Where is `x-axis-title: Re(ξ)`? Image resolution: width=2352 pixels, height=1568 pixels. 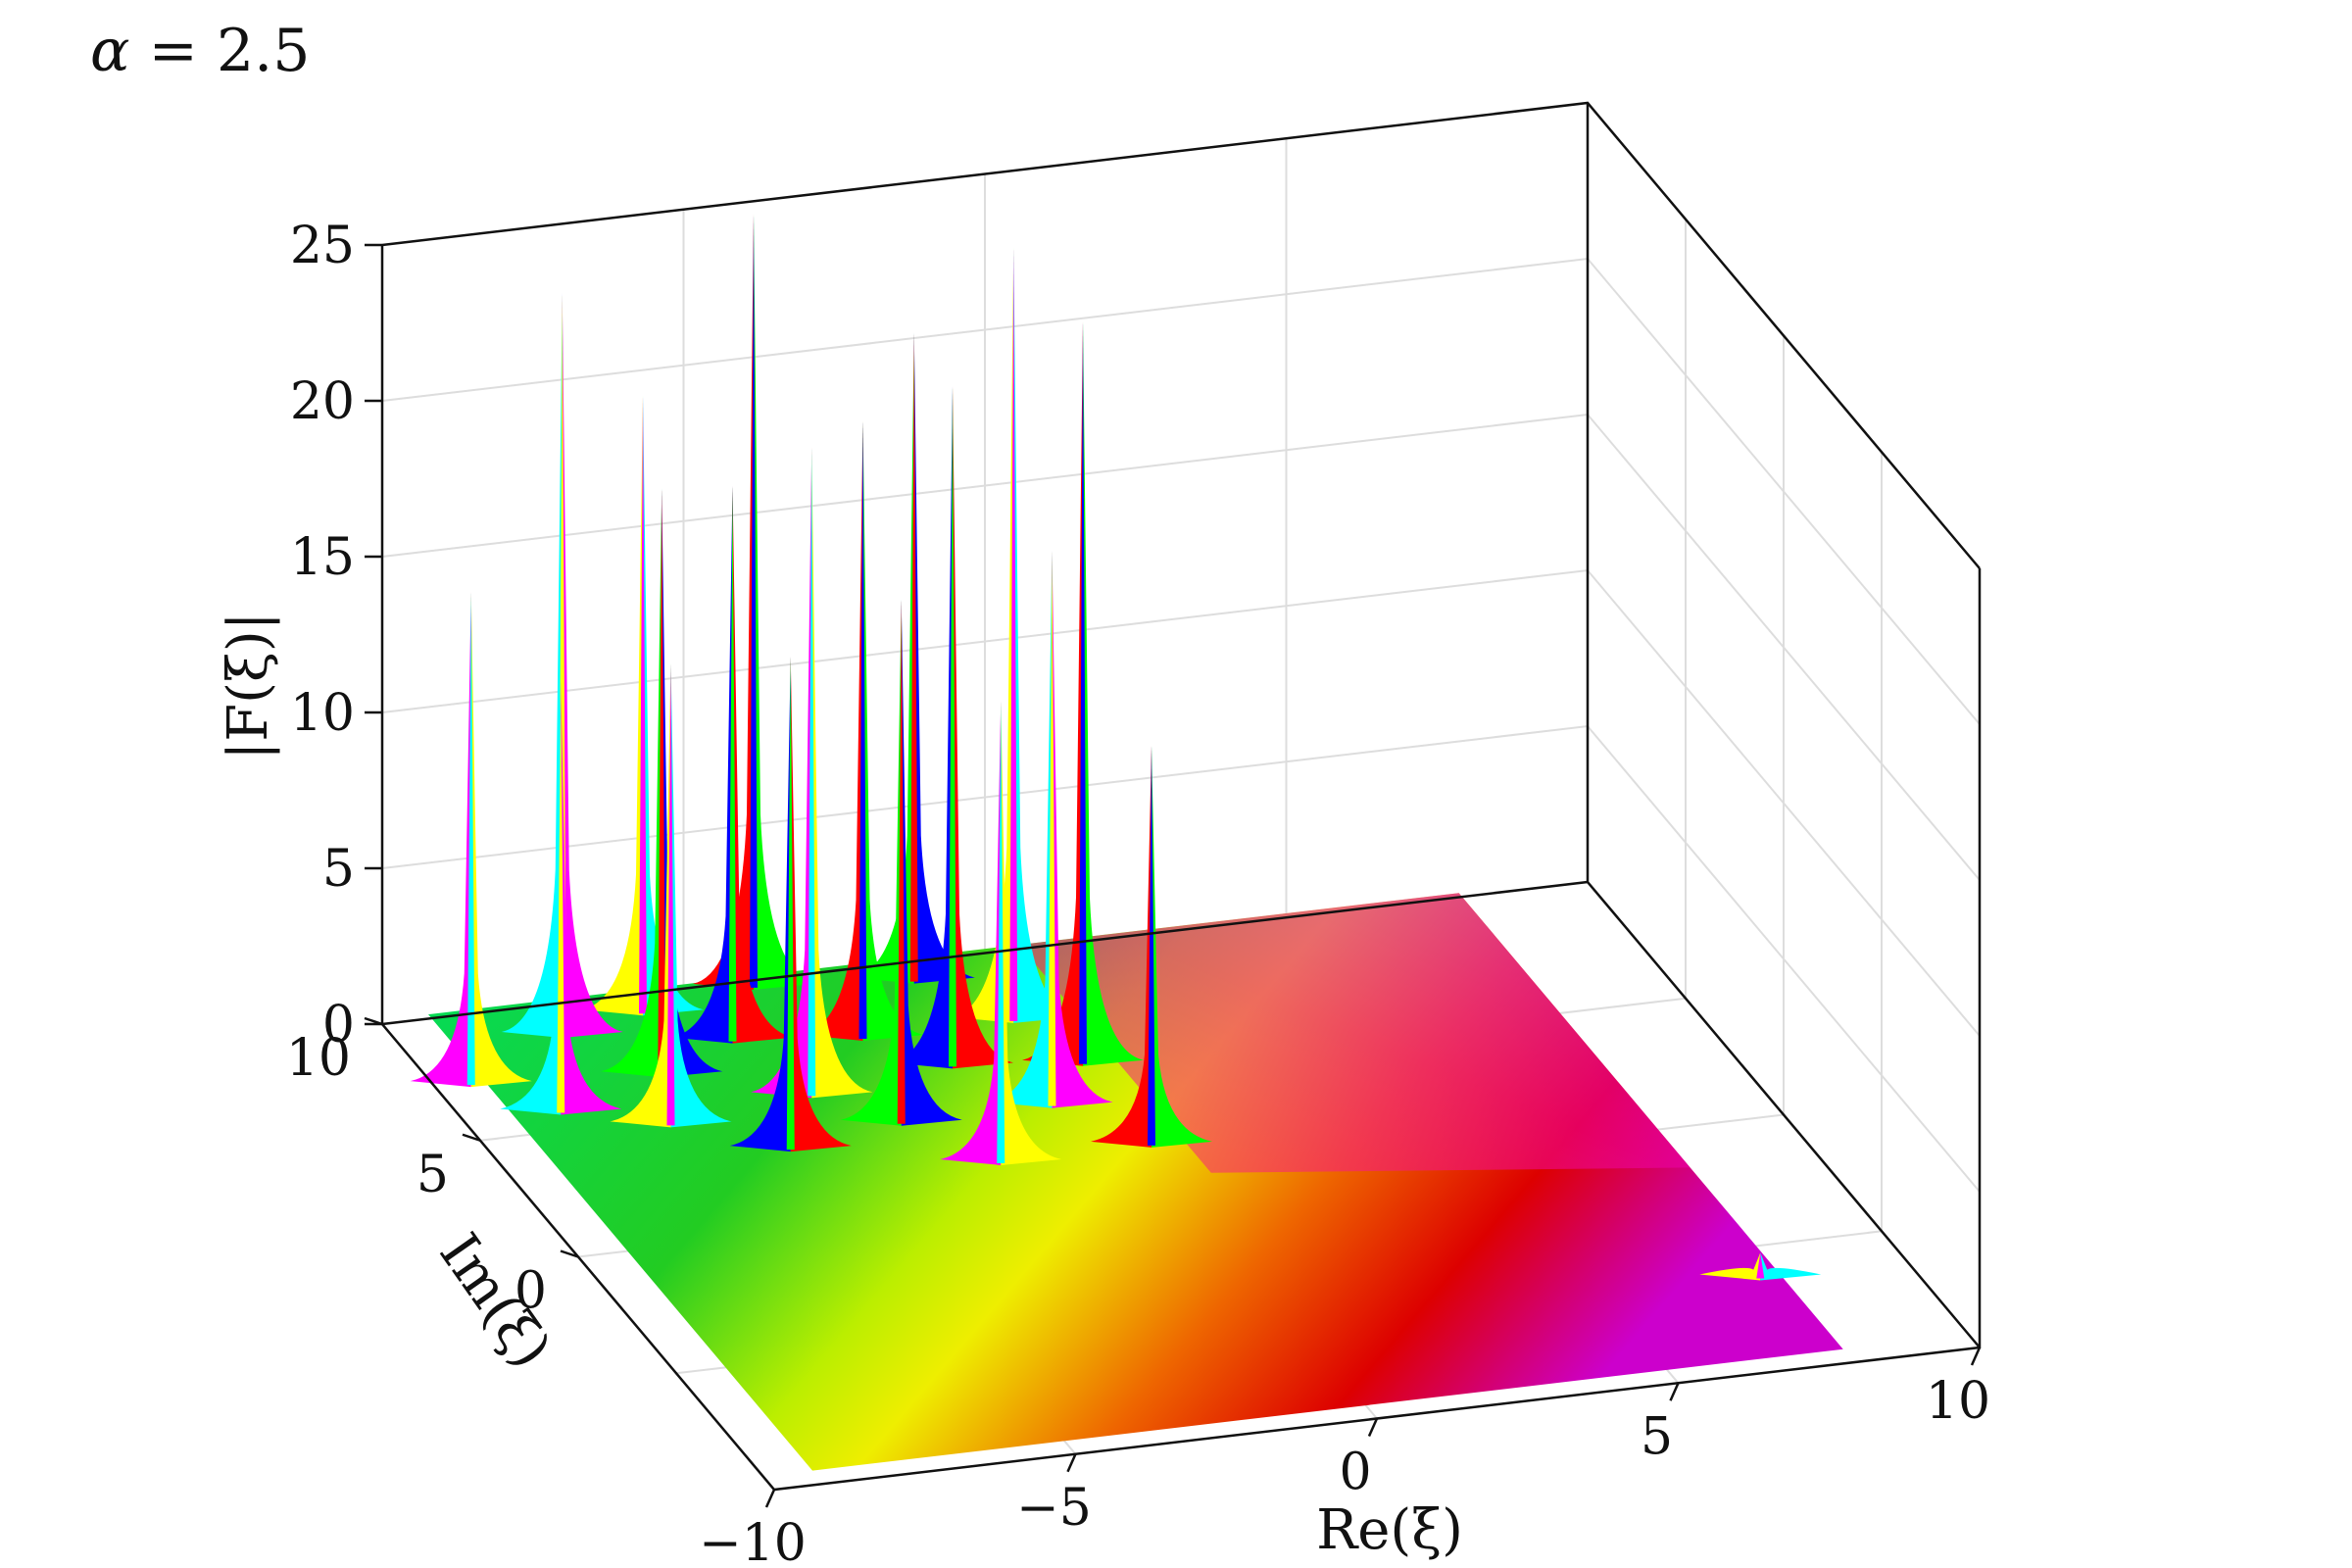
x-axis-title: Re(ξ) is located at coordinates (1389, 1530).